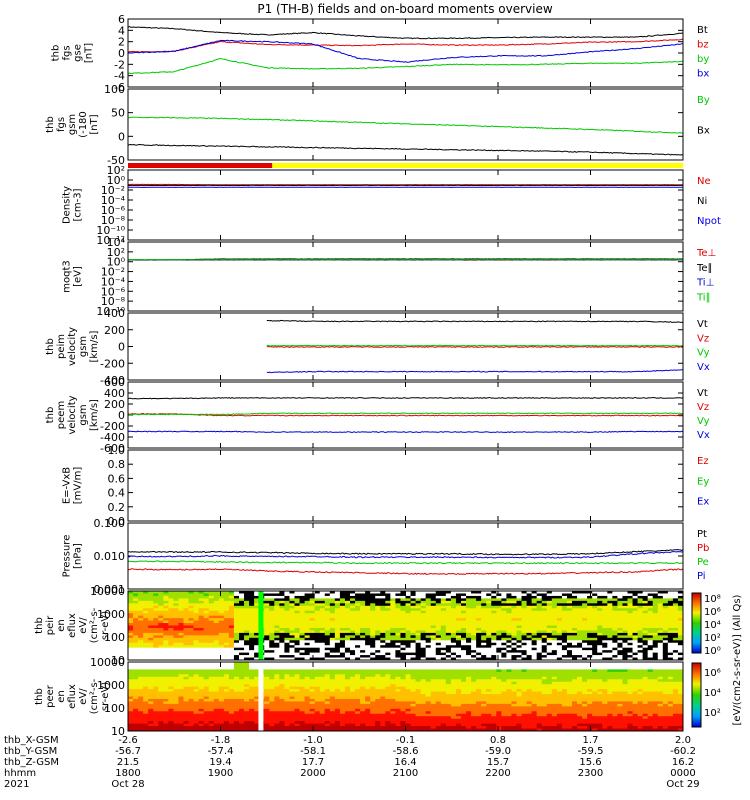  Describe the element at coordinates (50, 124) in the screenshot. I see `ylabel-line: thb` at that location.